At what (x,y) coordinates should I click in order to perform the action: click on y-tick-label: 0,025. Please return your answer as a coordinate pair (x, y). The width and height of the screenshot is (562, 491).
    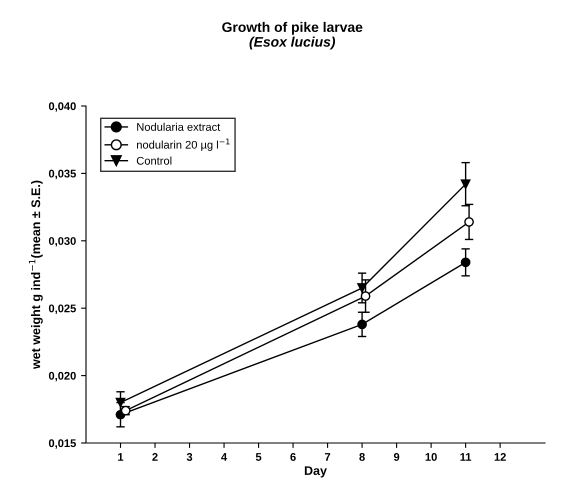
    Looking at the image, I should click on (62, 309).